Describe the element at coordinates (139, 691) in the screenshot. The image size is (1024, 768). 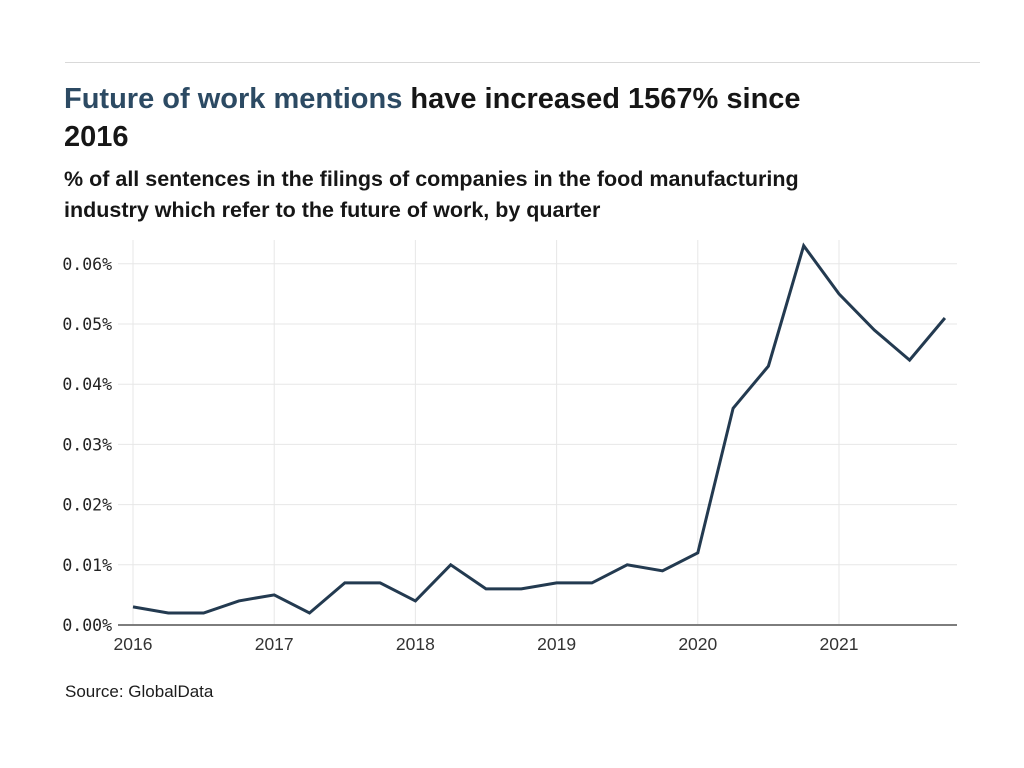
I see `source-note: Source: GlobalData` at that location.